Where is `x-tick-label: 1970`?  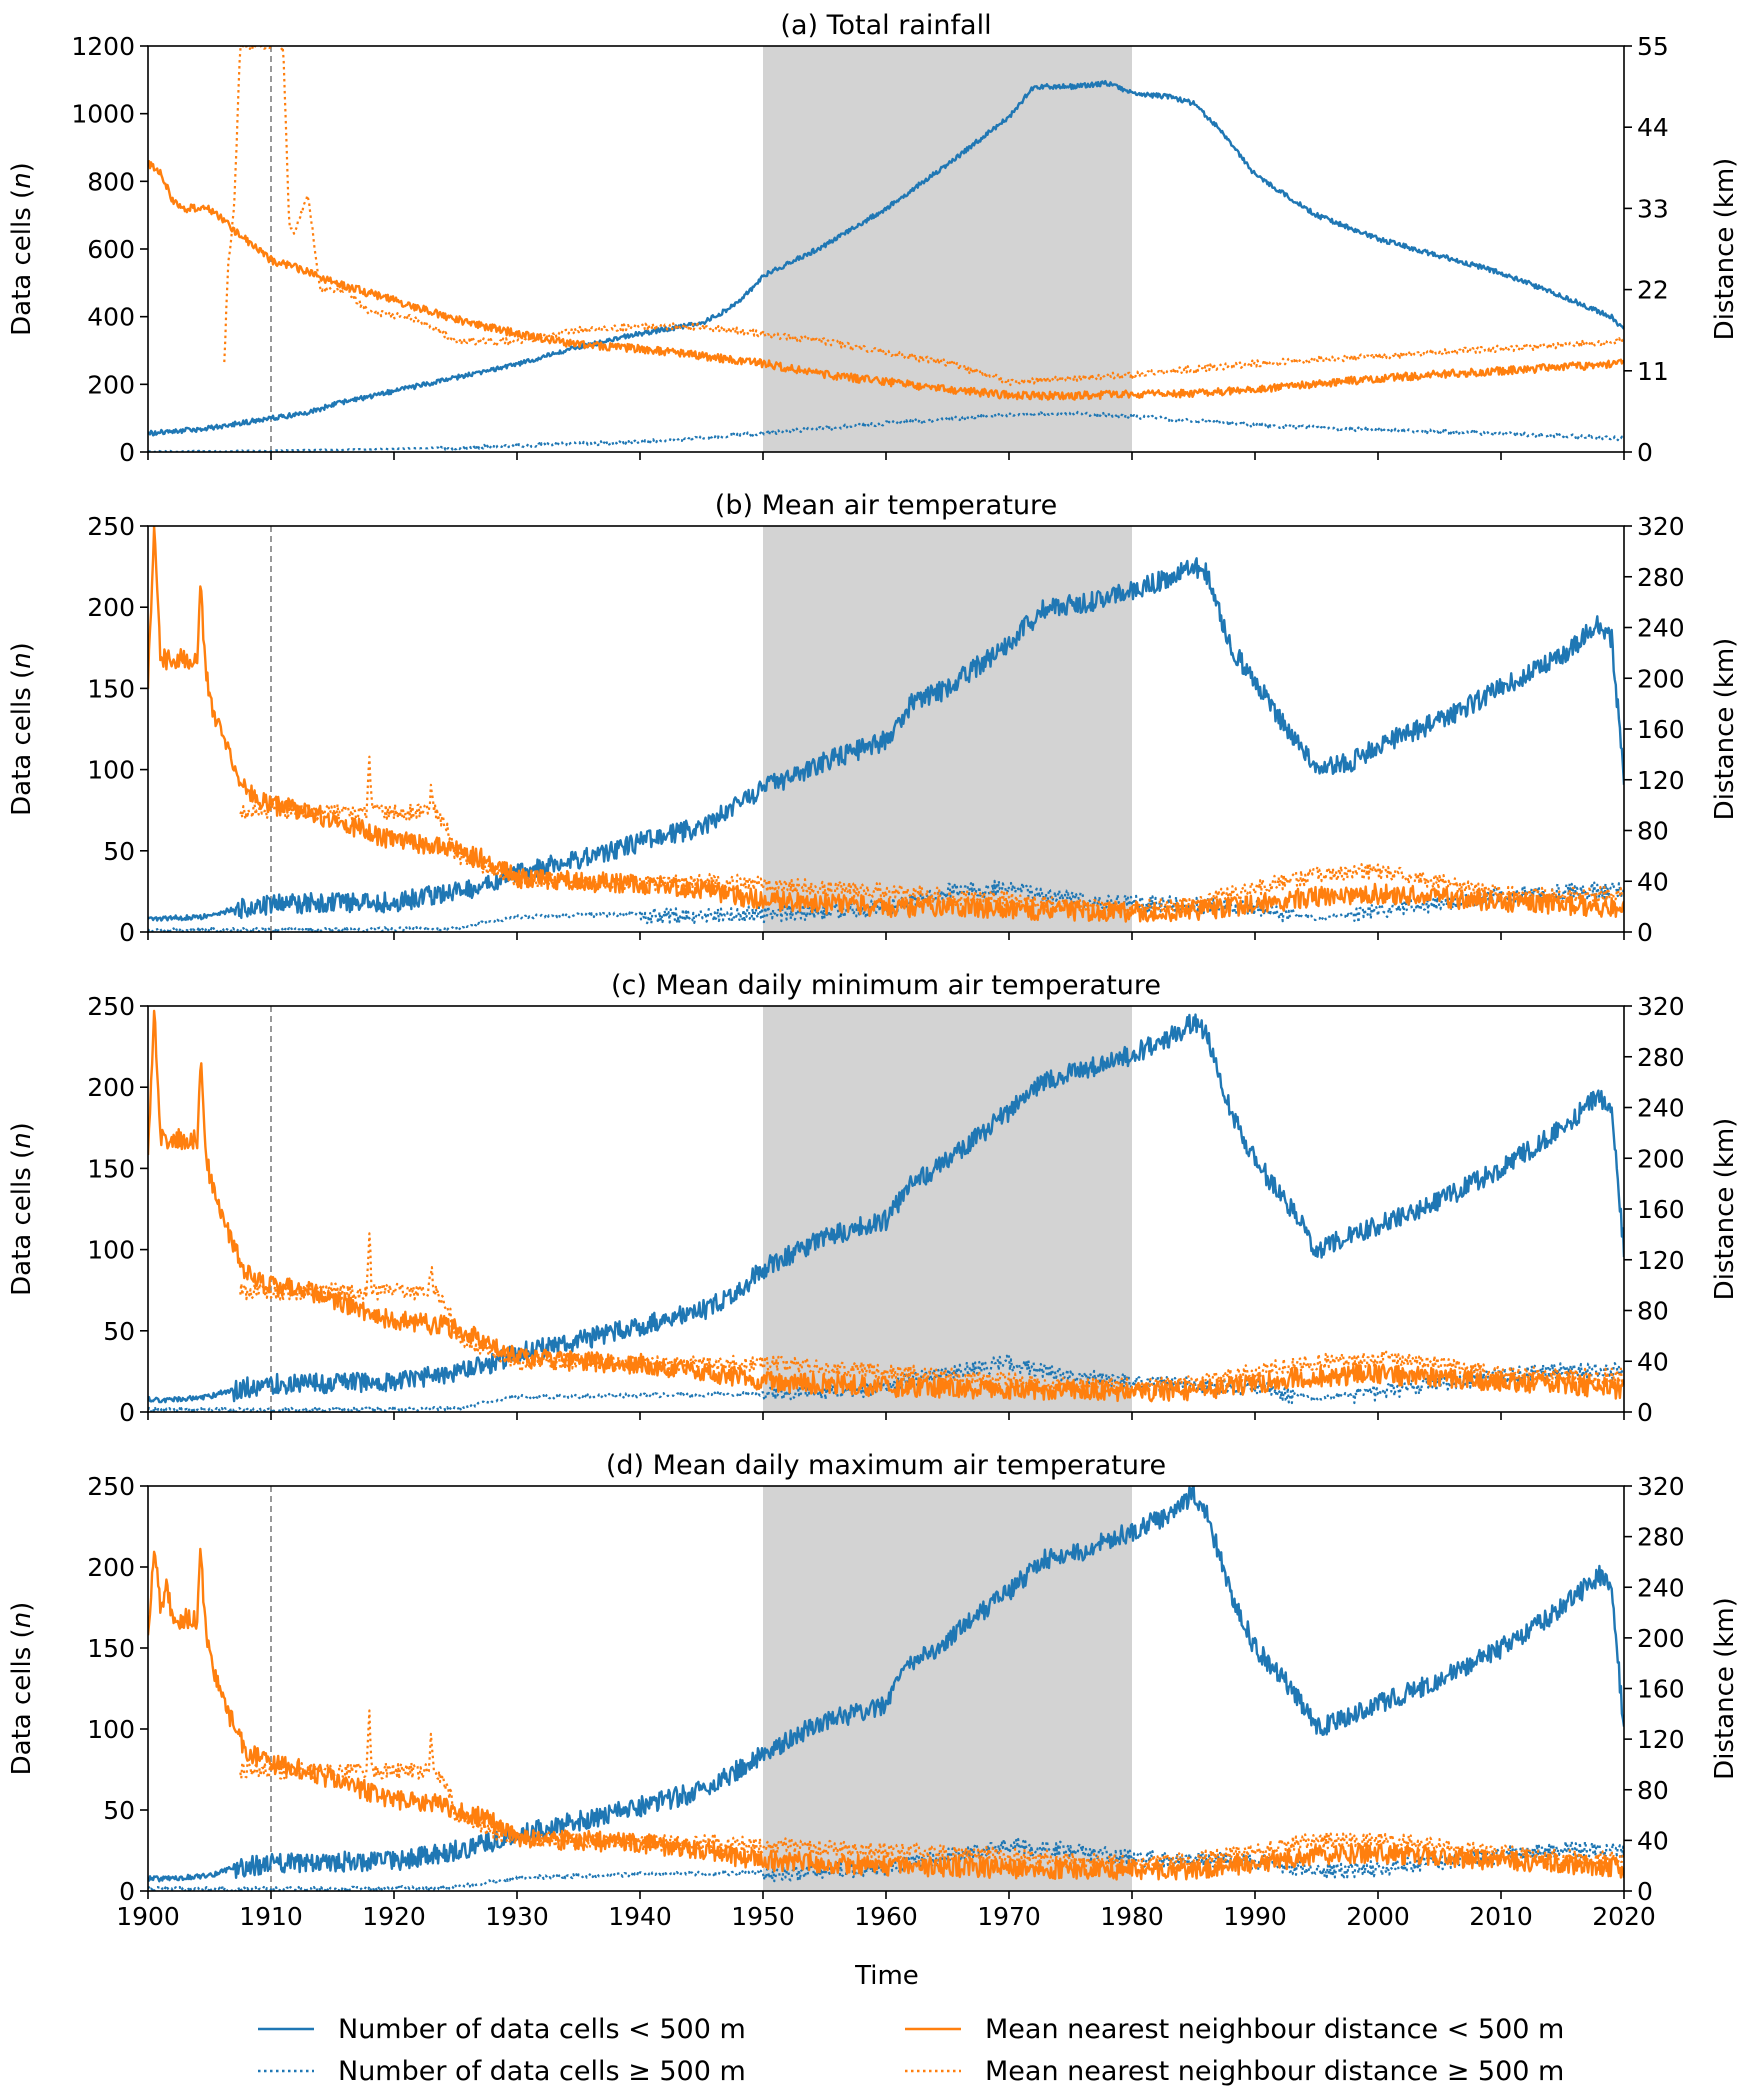 x-tick-label: 1970 is located at coordinates (1009, 1916).